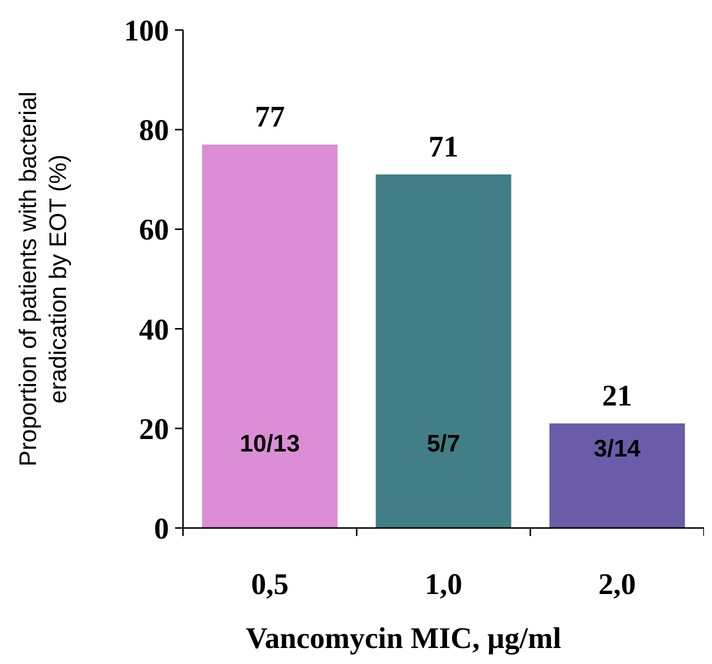 Image resolution: width=712 pixels, height=664 pixels. What do you see at coordinates (443, 147) in the screenshot?
I see `data-label: 71` at bounding box center [443, 147].